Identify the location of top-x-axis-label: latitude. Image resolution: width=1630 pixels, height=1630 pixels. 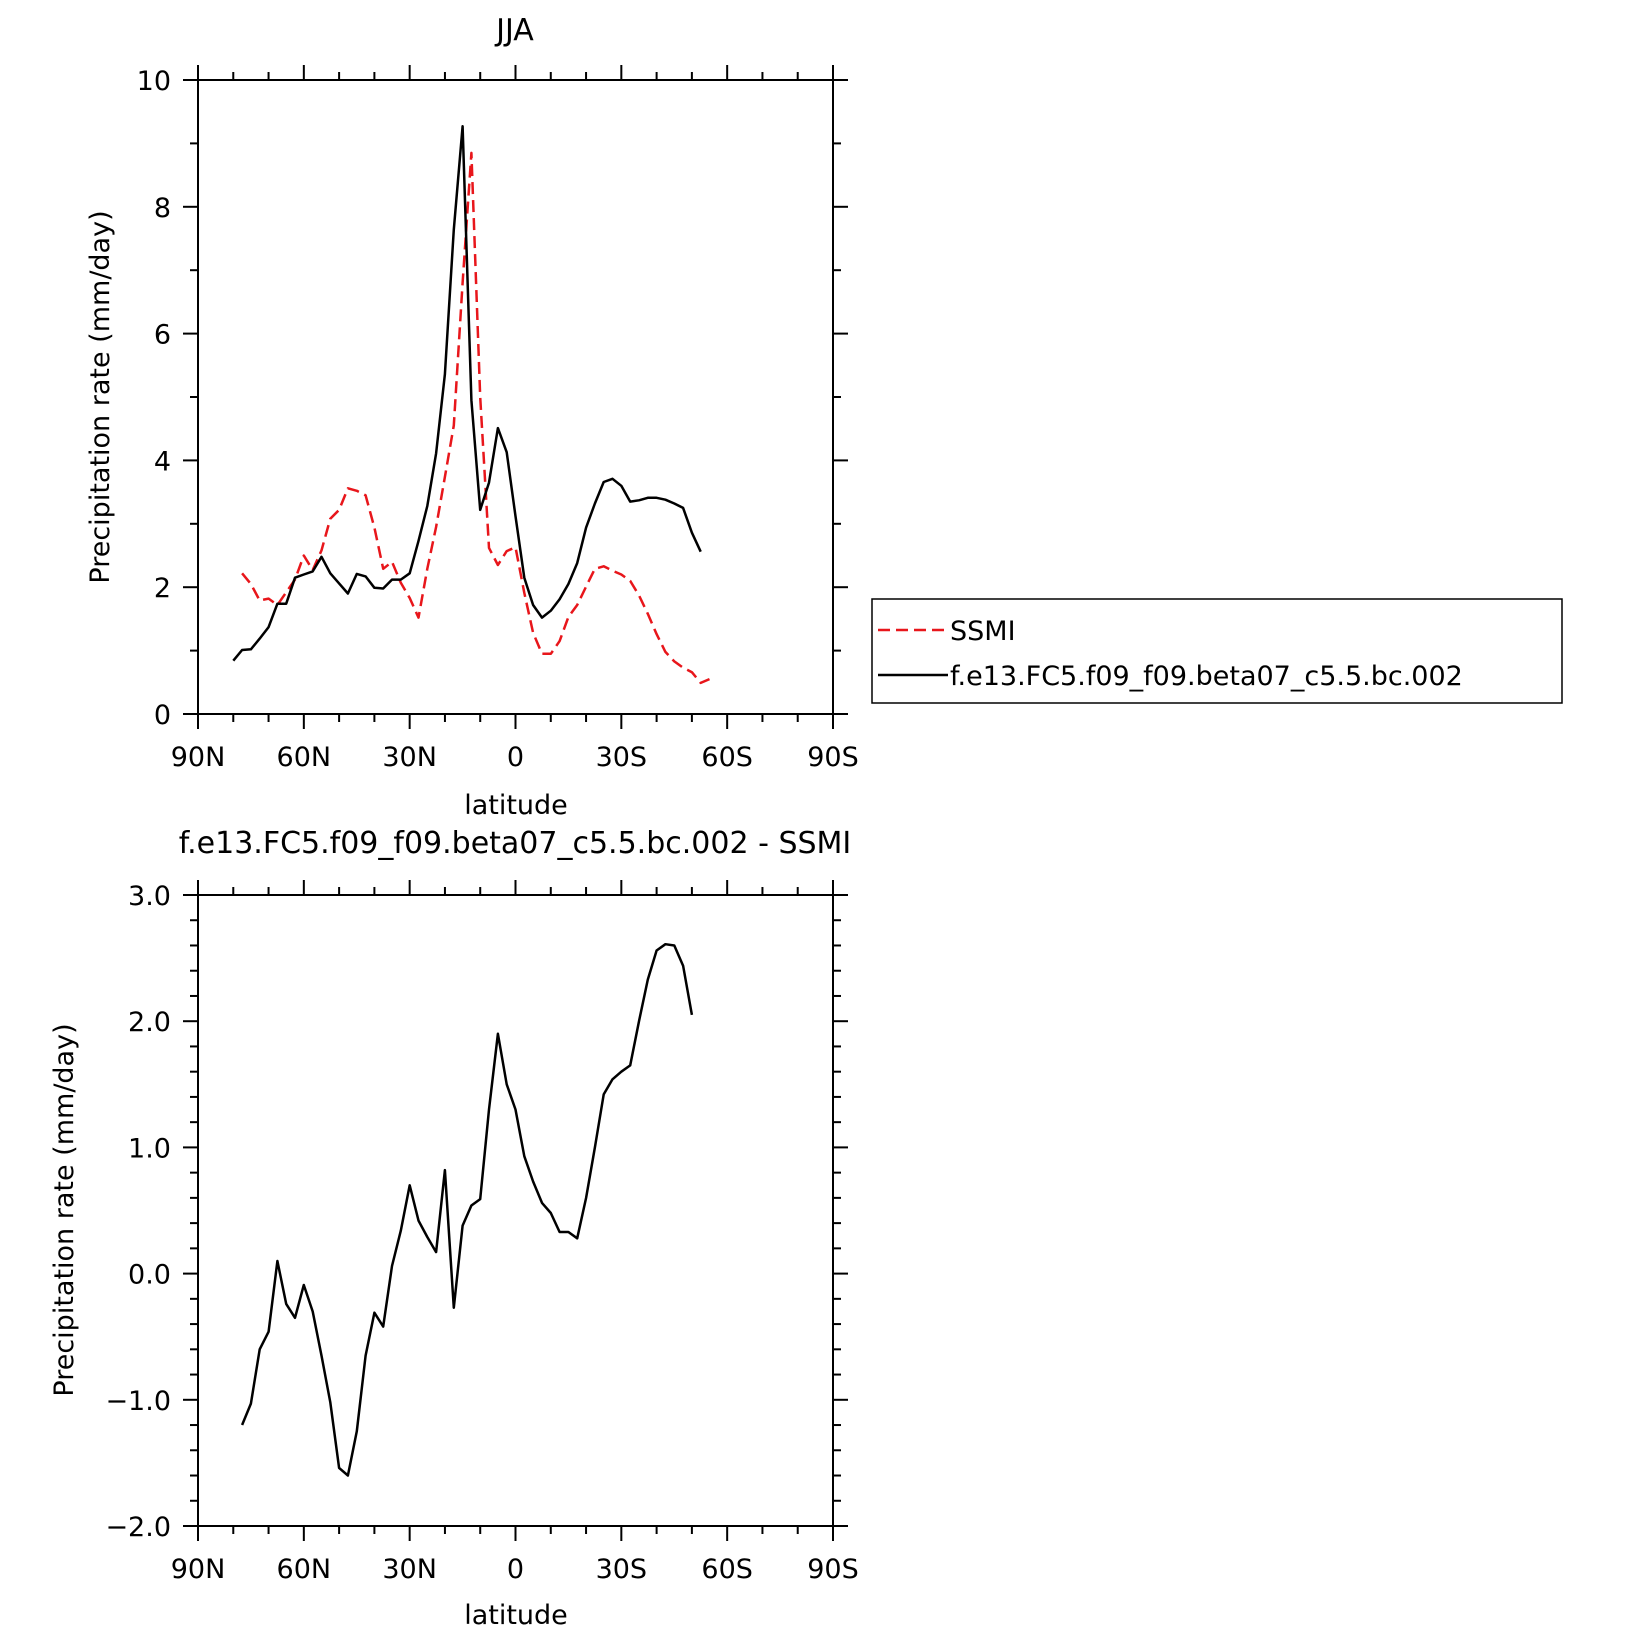
(516, 805).